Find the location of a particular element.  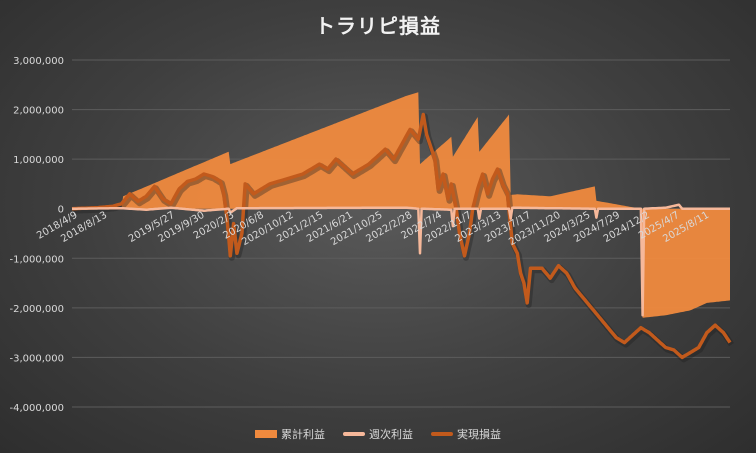

legend-item-realized: 実現損益 is located at coordinates (466, 434).